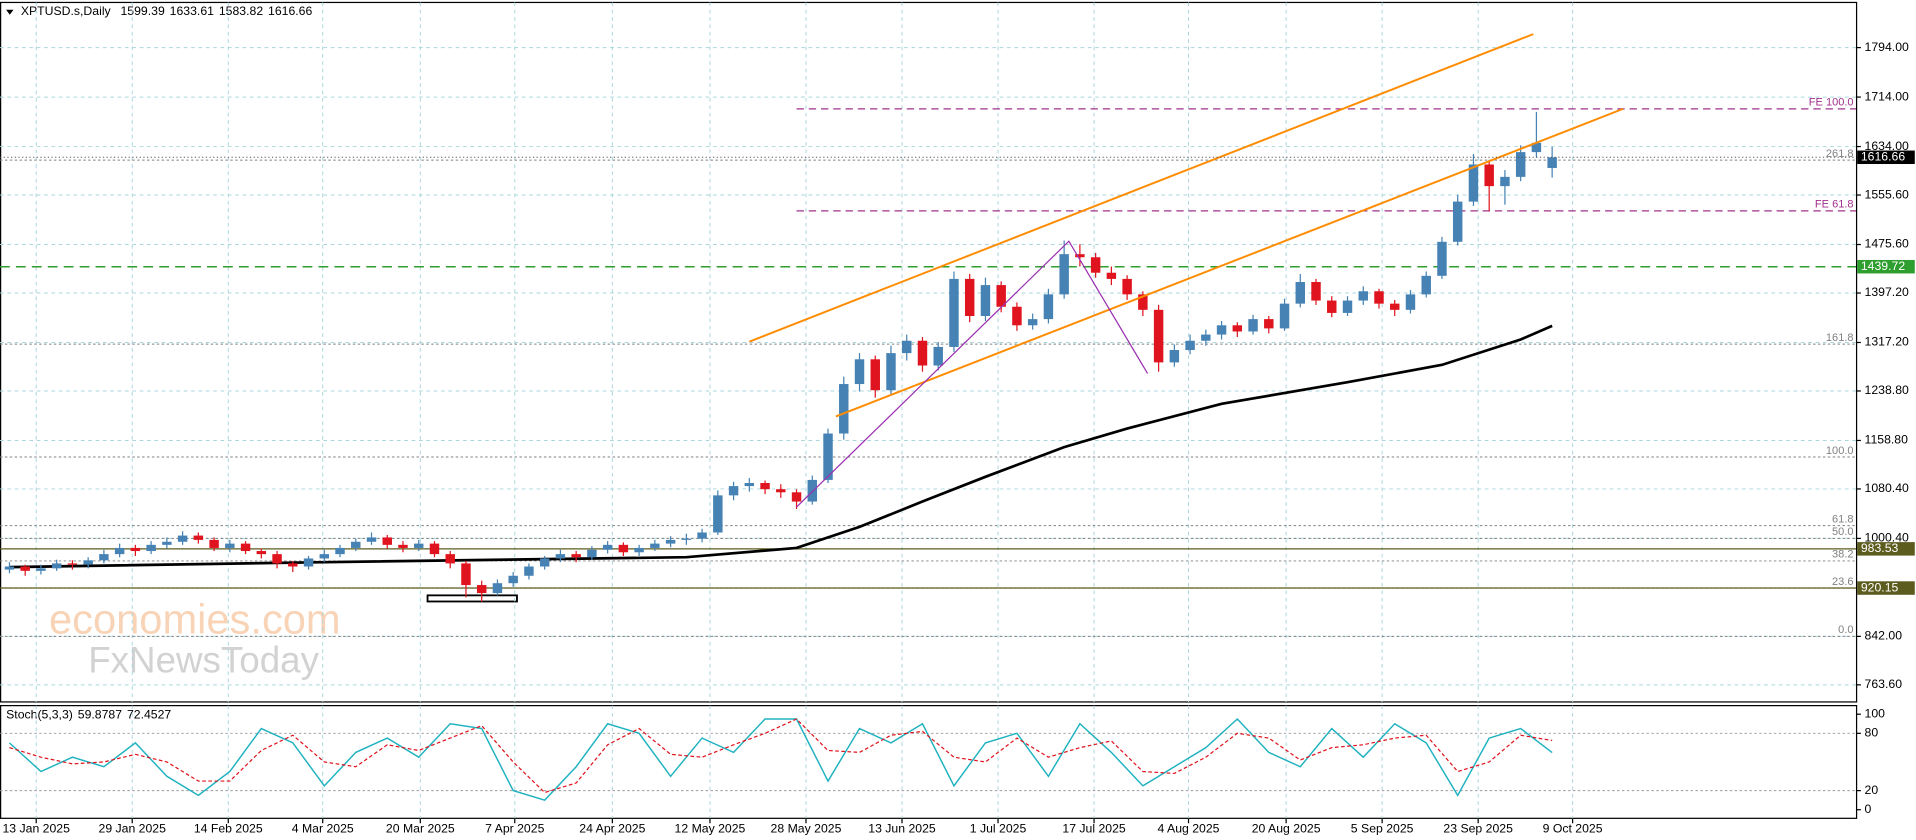 The height and width of the screenshot is (840, 1916). I want to click on support-box, so click(472, 598).